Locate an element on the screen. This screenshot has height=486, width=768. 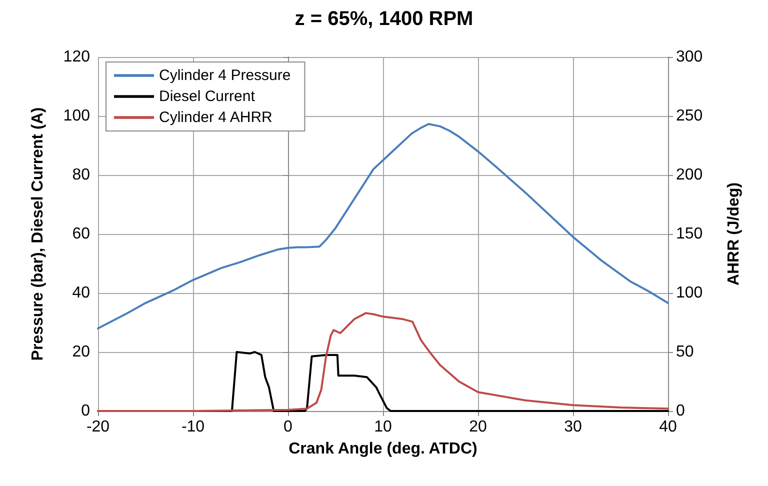
y-tick-label: 0 is located at coordinates (85, 411).